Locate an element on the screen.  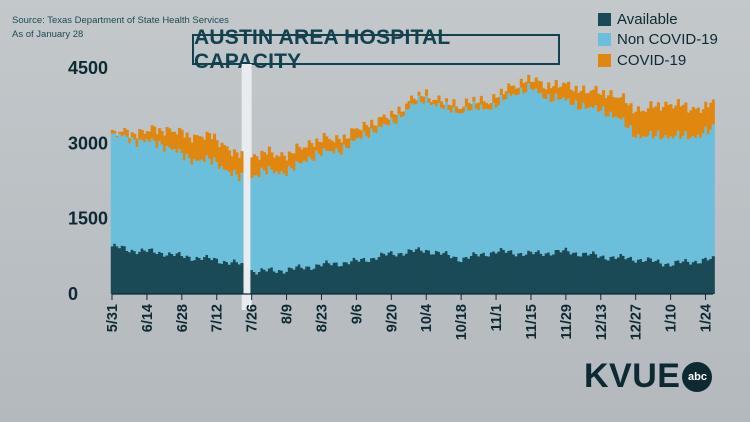
chart-title: AUSTIN AREA HOSPITAL CAPACITY is located at coordinates (376, 49).